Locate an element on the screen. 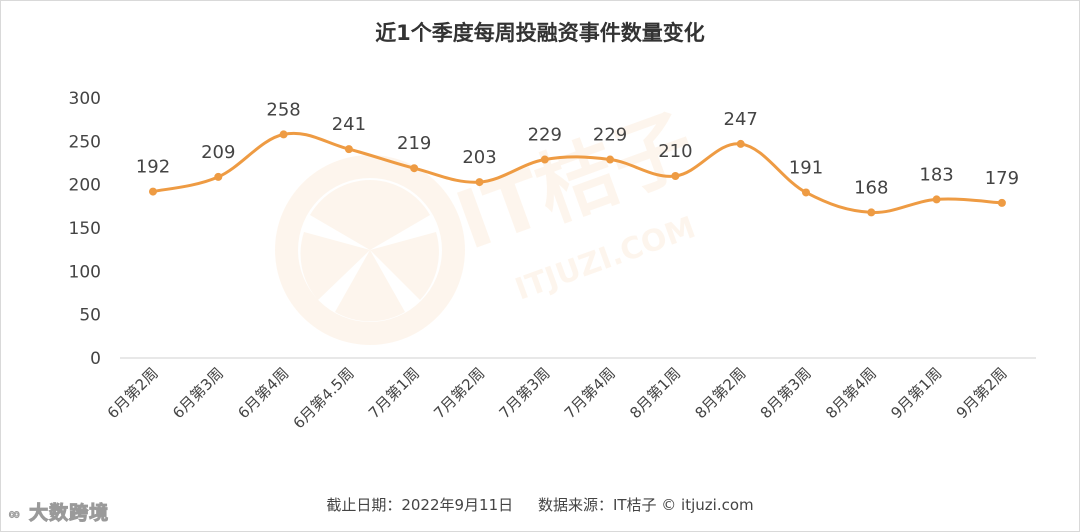 The image size is (1080, 532). y-tick-label: 300 is located at coordinates (85, 99).